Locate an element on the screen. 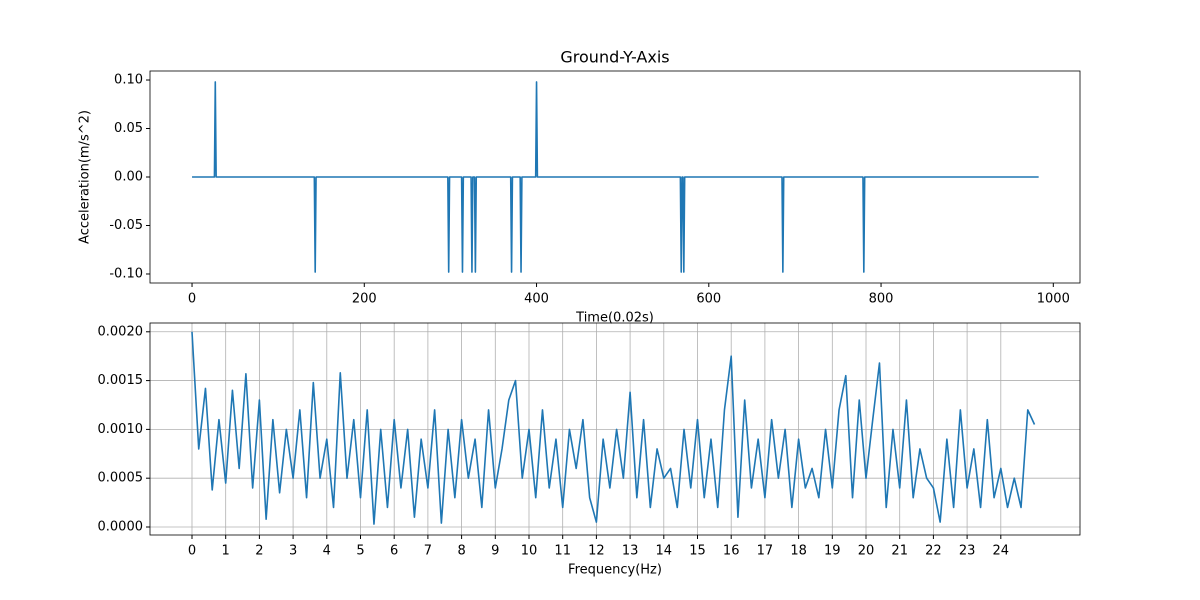  x-tick-label: 4 is located at coordinates (327, 551).